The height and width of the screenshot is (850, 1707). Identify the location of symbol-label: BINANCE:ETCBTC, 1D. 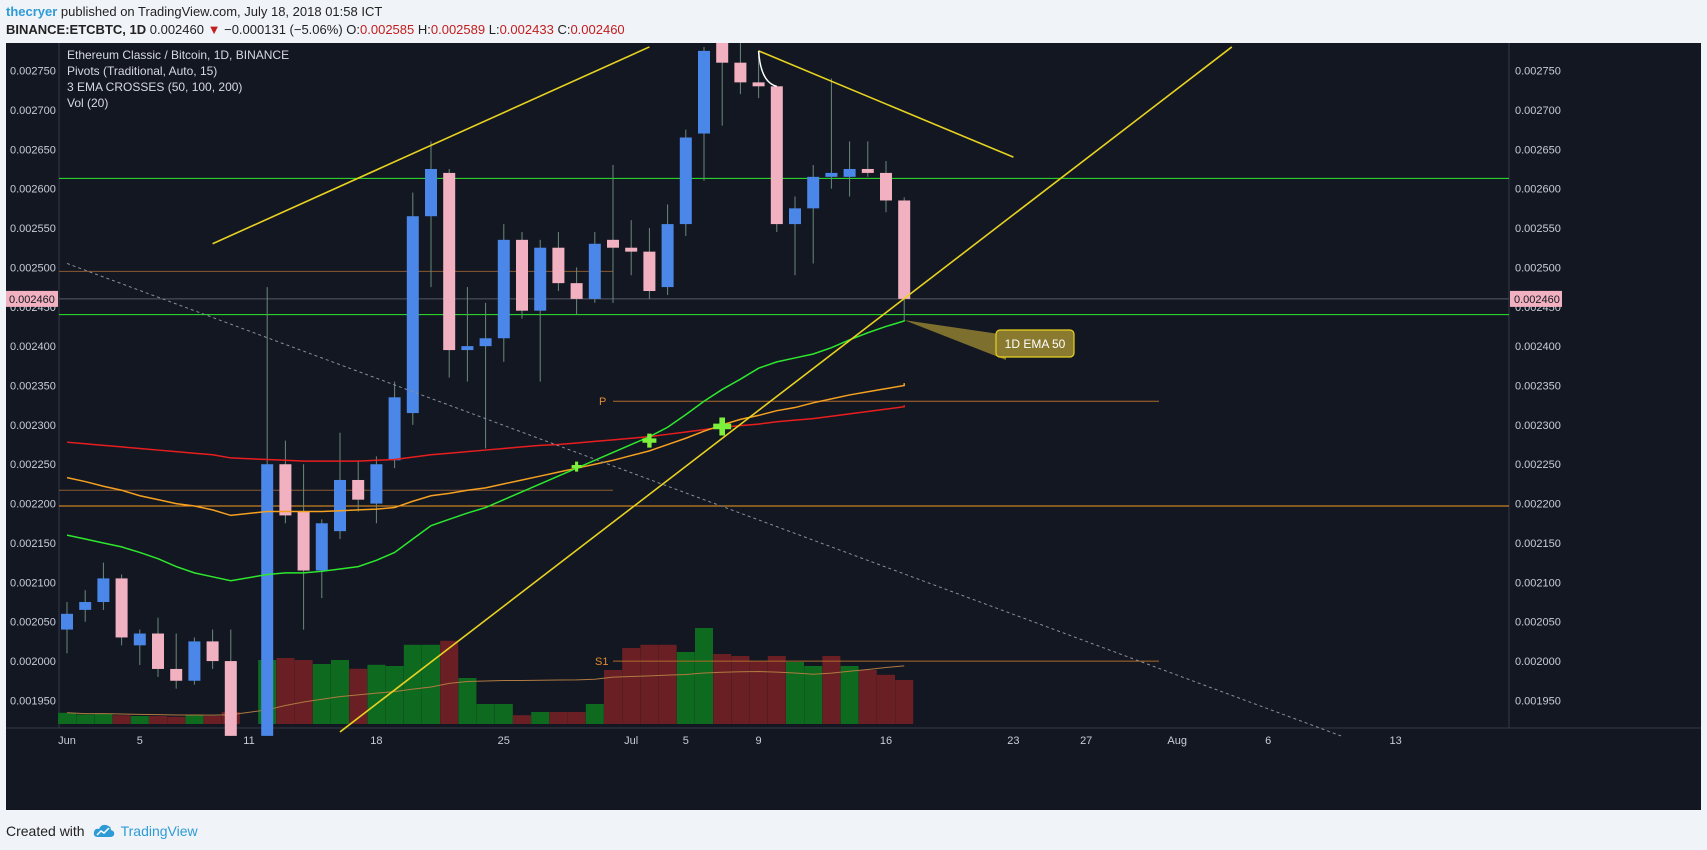
(76, 29).